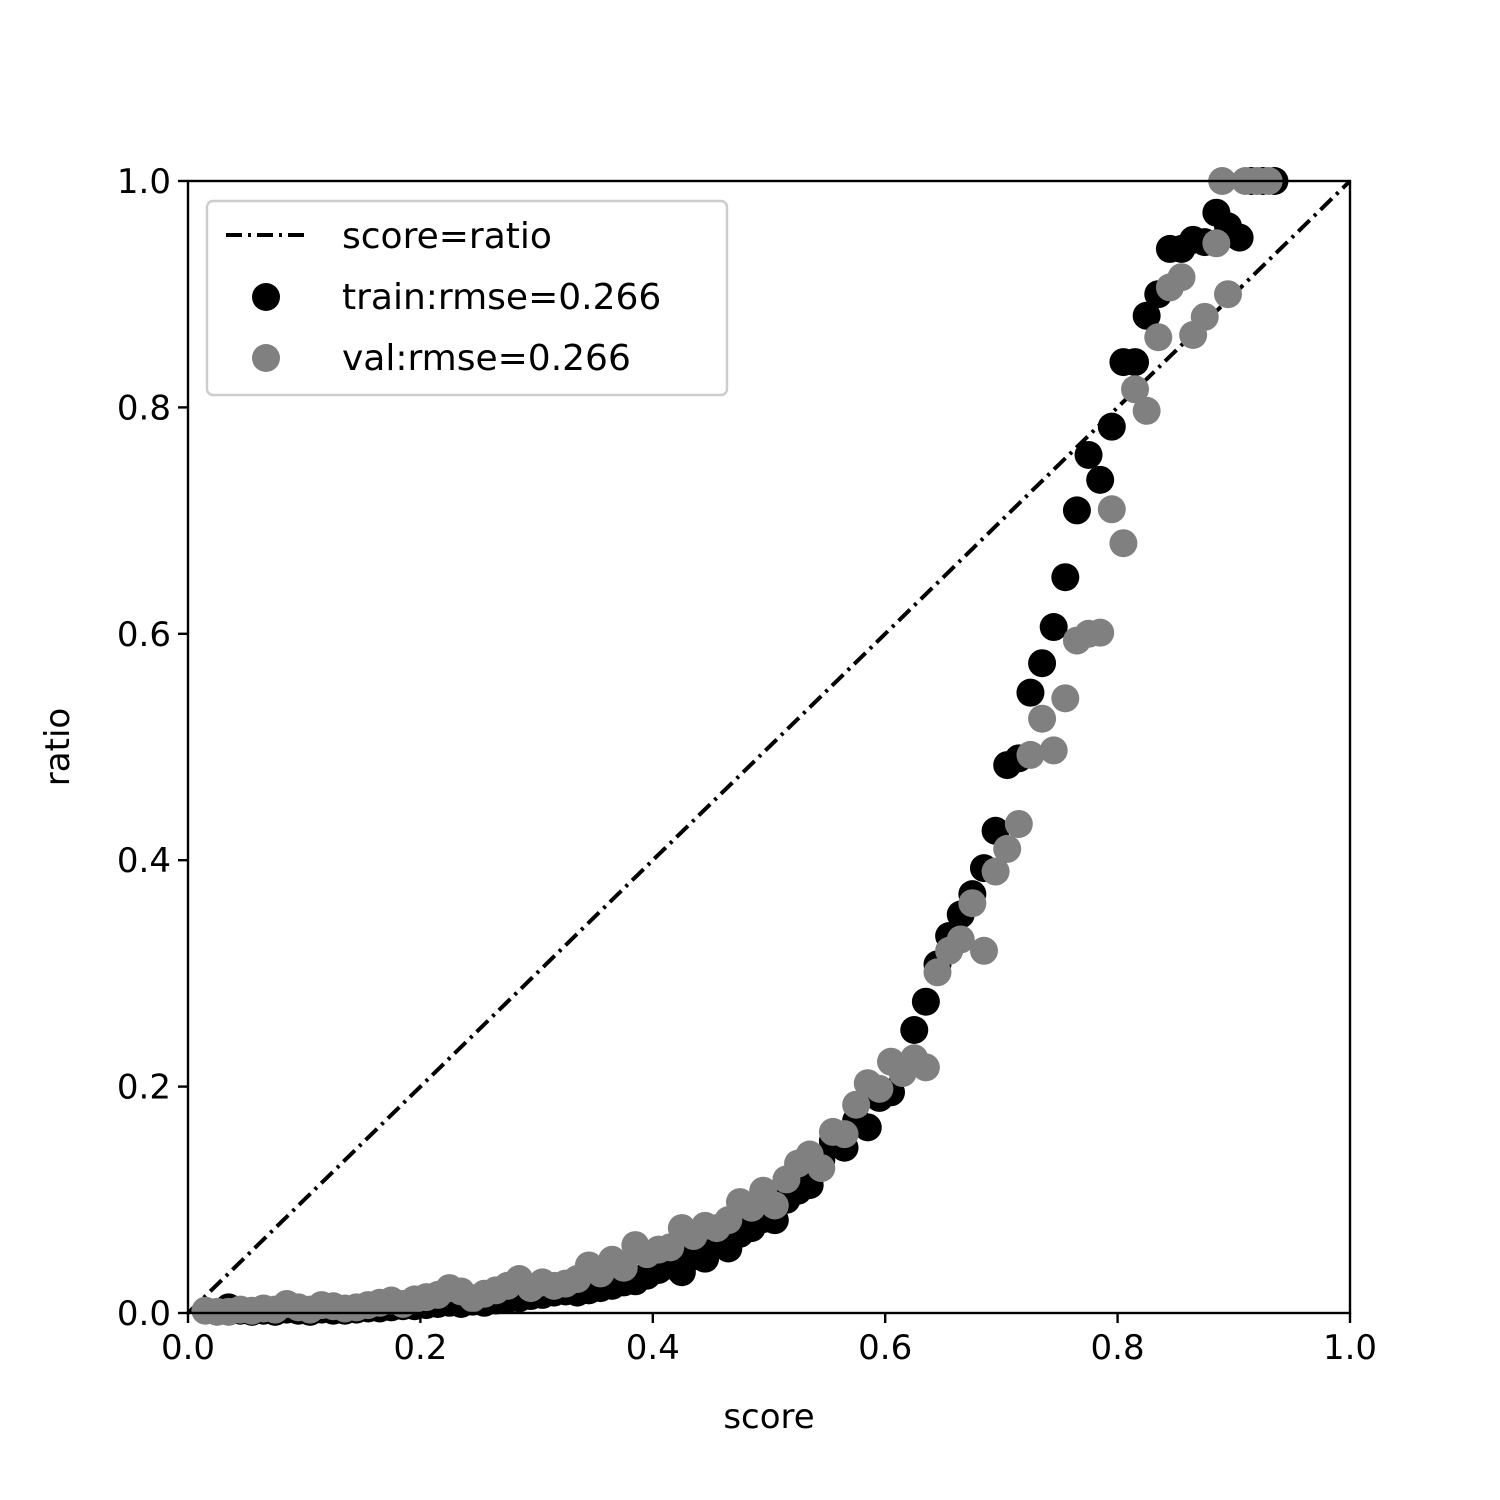 This screenshot has width=1500, height=1500. Describe the element at coordinates (1118, 1348) in the screenshot. I see `x-tick-label: 0.8` at that location.